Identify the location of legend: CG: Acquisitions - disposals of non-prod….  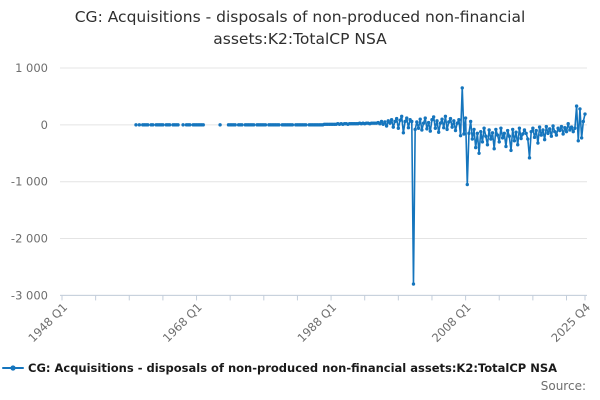
(301, 368).